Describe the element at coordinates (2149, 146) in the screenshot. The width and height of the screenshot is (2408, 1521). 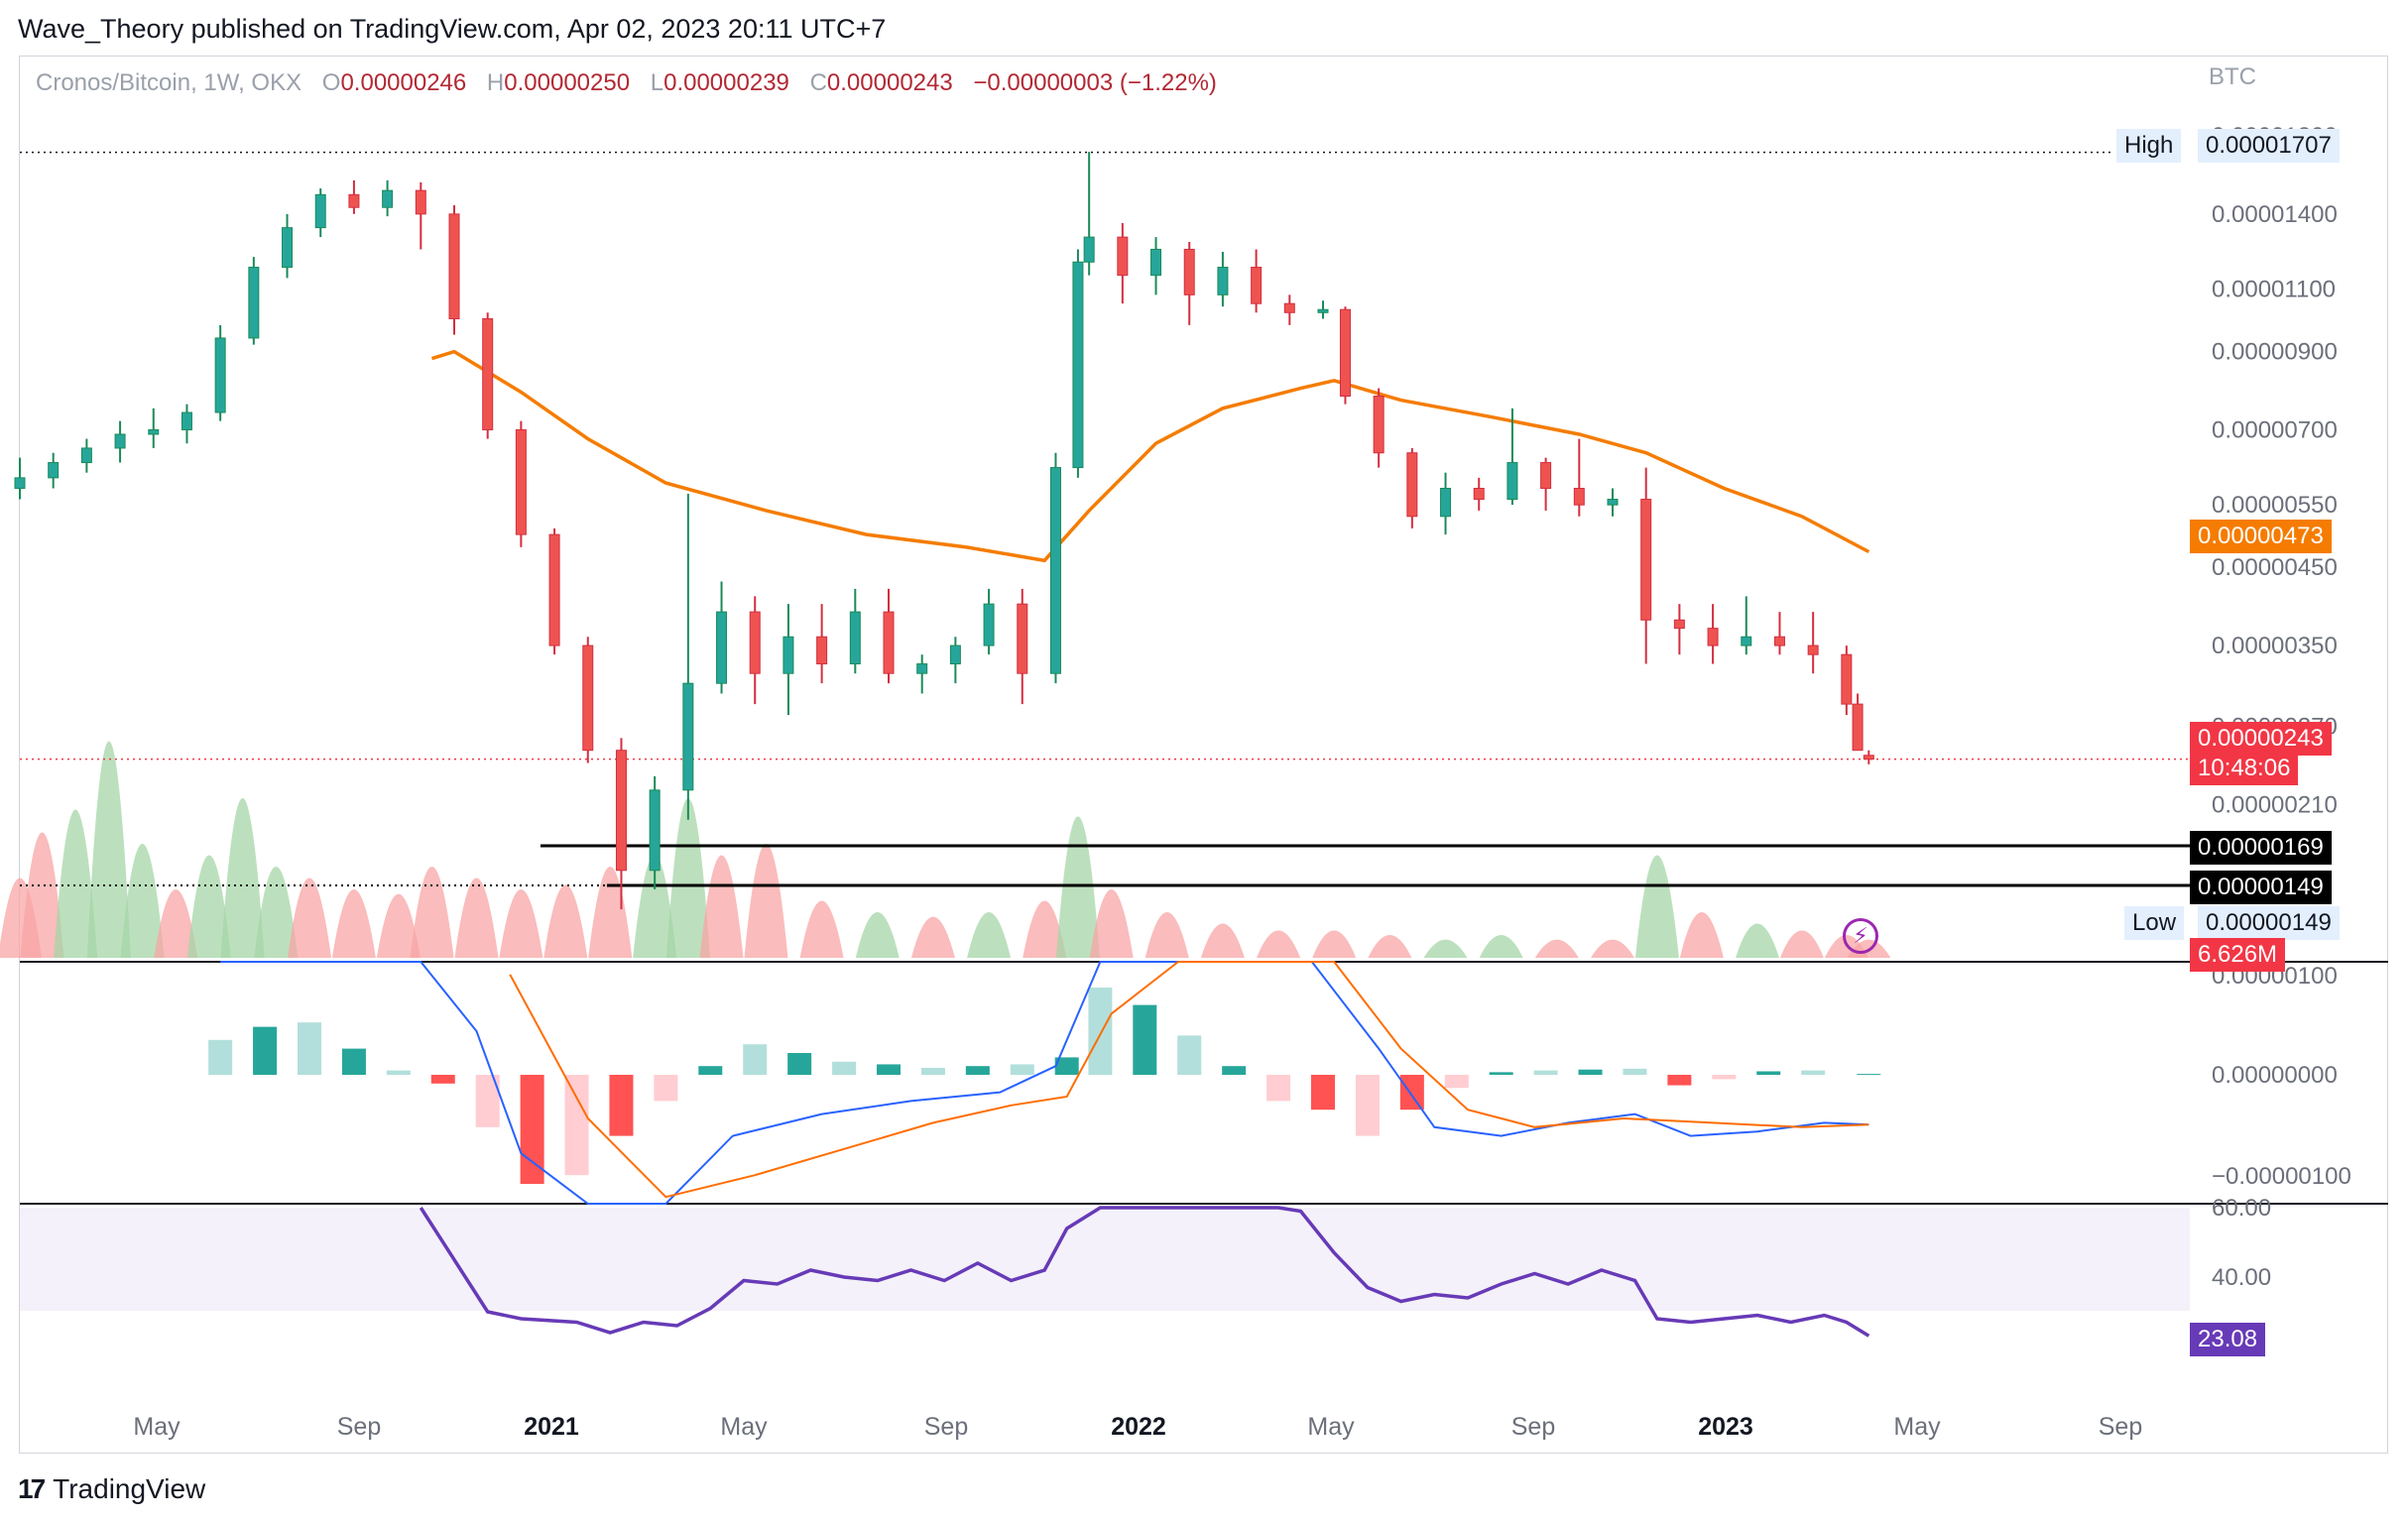
I see `high-label-tag: High` at that location.